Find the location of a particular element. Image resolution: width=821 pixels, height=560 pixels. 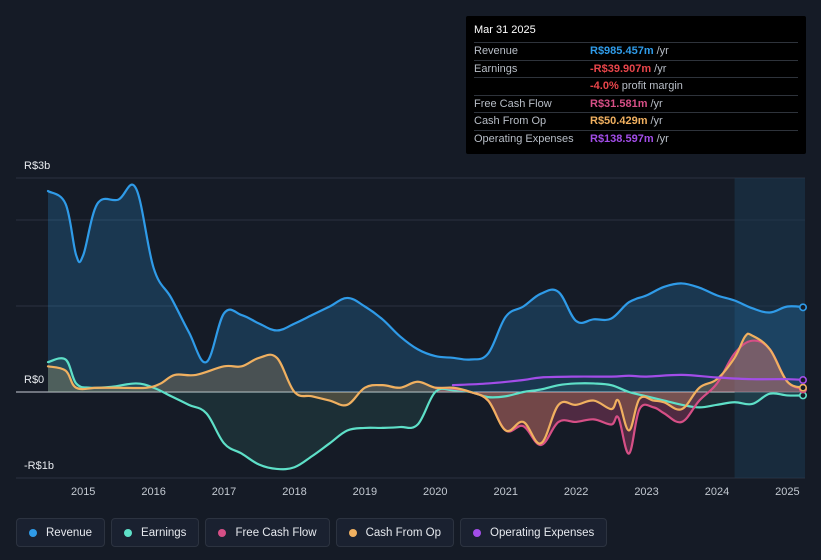

tooltip-row-value: R$138.597m is located at coordinates (622, 138).